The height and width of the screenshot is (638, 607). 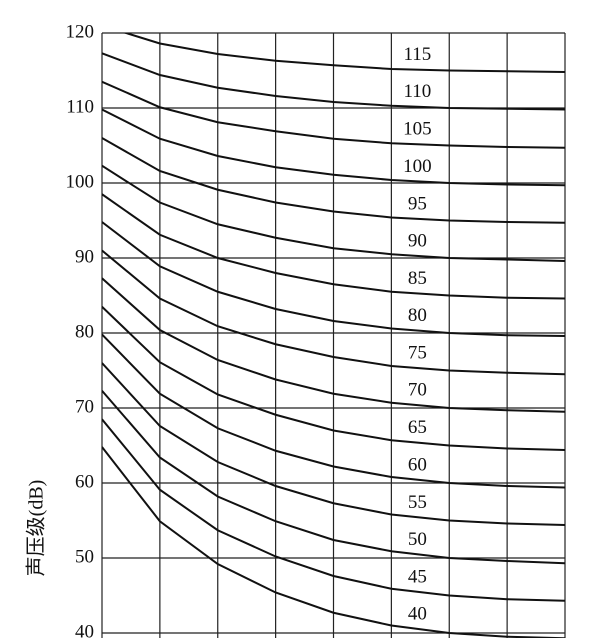 What do you see at coordinates (84, 331) in the screenshot?
I see `y-tick-label: 80` at bounding box center [84, 331].